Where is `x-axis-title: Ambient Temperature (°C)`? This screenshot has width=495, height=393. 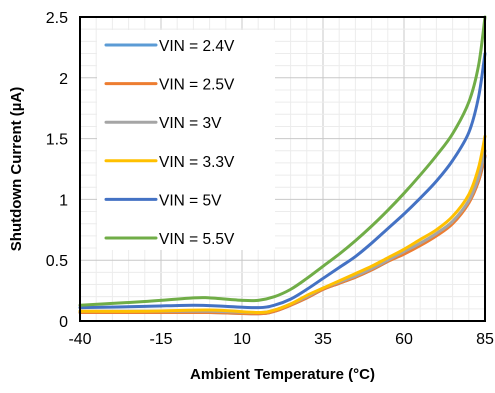
x-axis-title: Ambient Temperature (°C) is located at coordinates (282, 374).